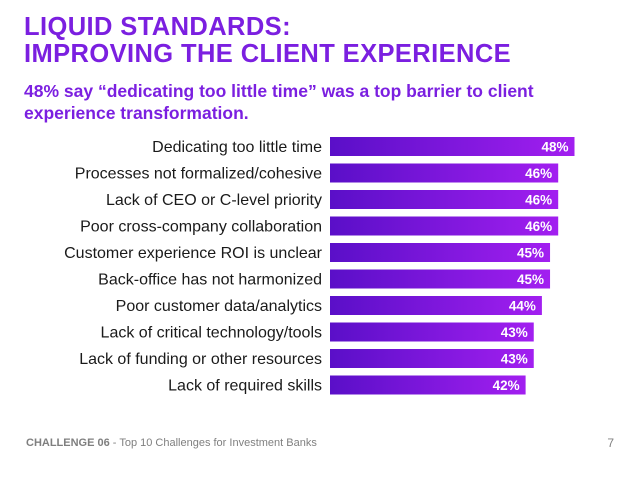 The image size is (638, 479). What do you see at coordinates (219, 306) in the screenshot?
I see `category-label: Poor customer data/analytics` at bounding box center [219, 306].